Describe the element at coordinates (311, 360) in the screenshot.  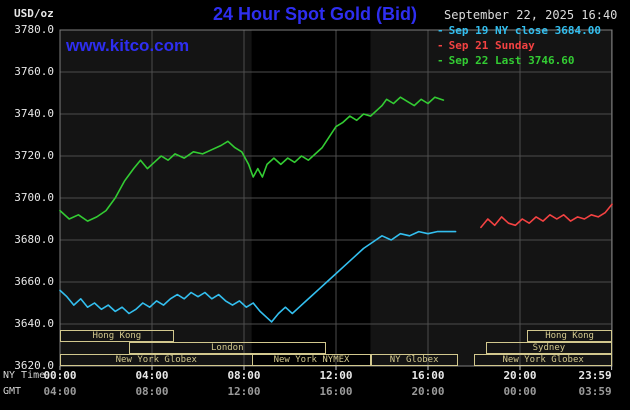
I see `session-box-new-york-nymex: New York NYMEX` at that location.